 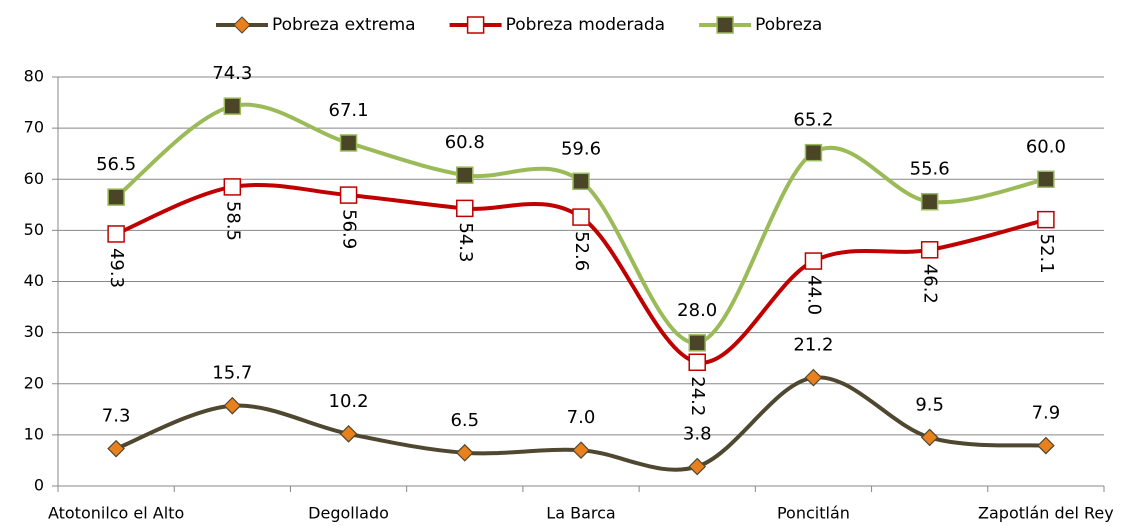 What do you see at coordinates (34, 229) in the screenshot?
I see `y-tick-label: 50` at bounding box center [34, 229].